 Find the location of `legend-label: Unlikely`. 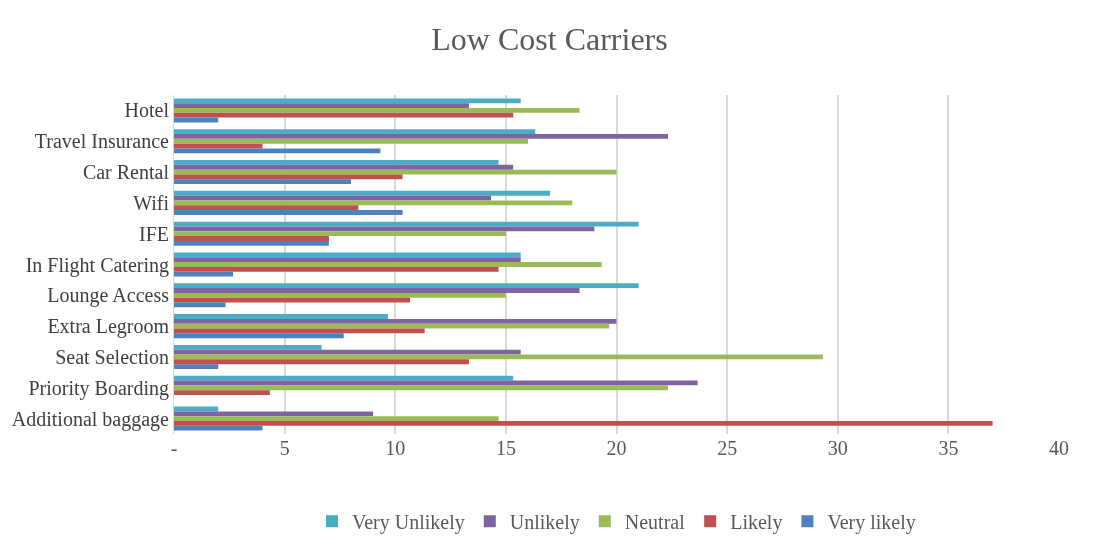

legend-label: Unlikely is located at coordinates (544, 523).